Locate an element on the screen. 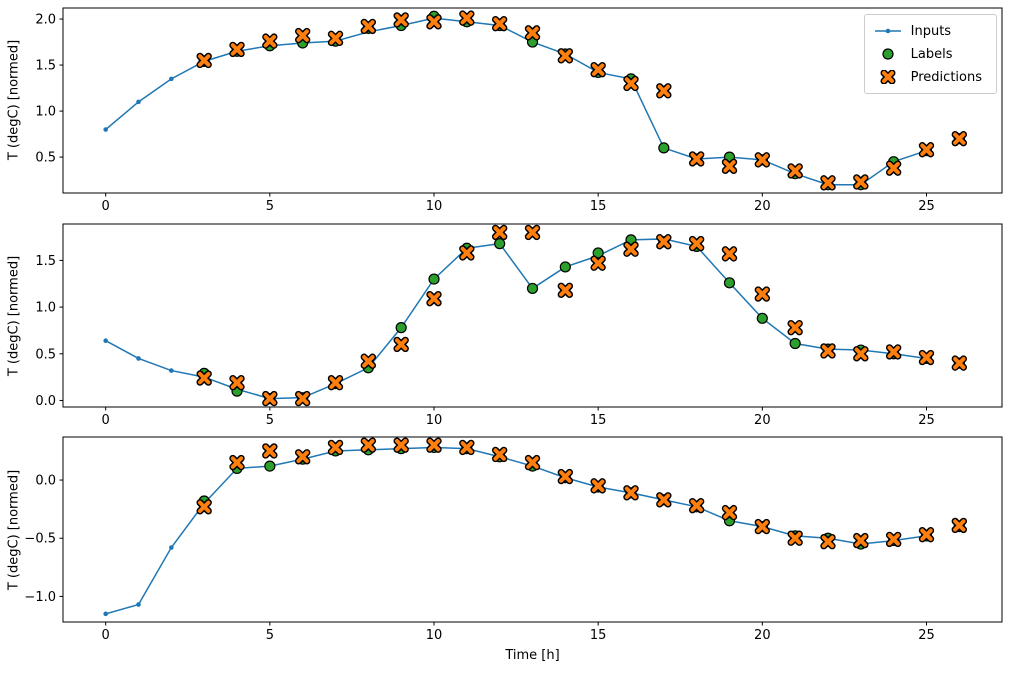 Image resolution: width=1012 pixels, height=679 pixels. y-tick-label: 0.0 is located at coordinates (45, 401).